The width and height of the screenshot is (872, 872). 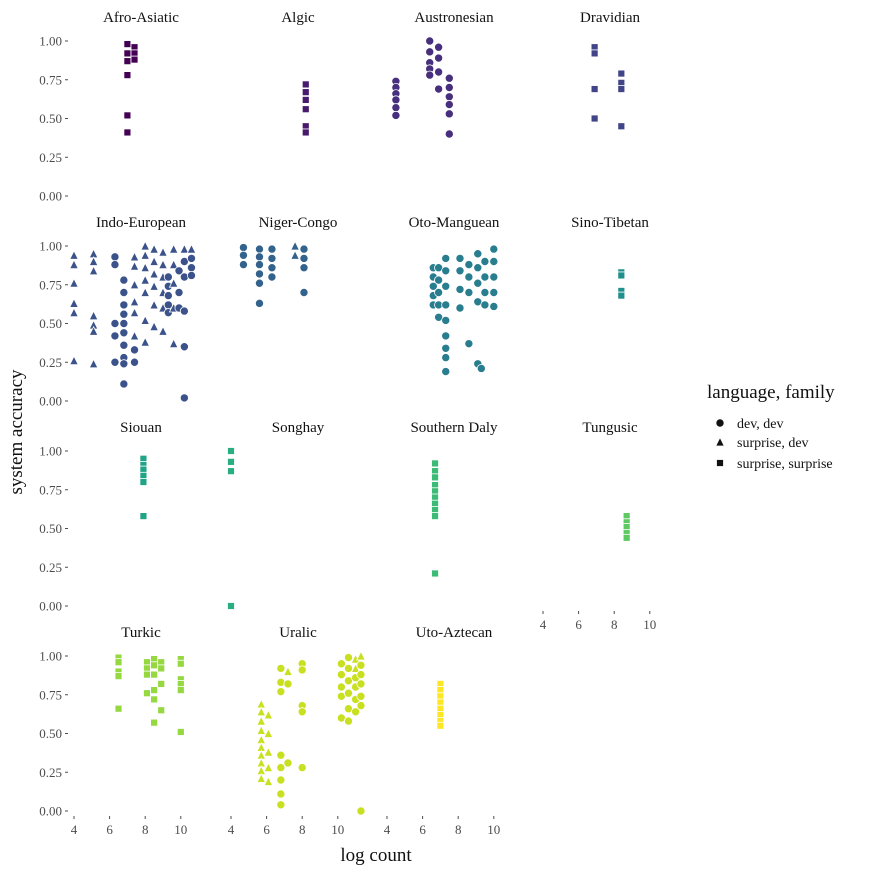 I want to click on panel-oto-manguean: Oto-Manguean, so click(x=454, y=296).